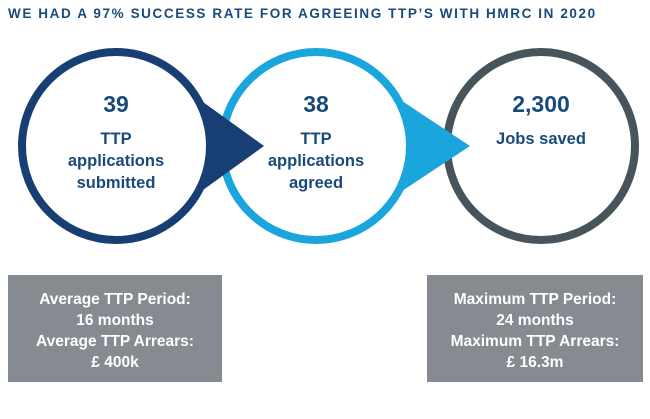 This screenshot has height=419, width=650. I want to click on average-arrears-value: £ 400k, so click(115, 362).